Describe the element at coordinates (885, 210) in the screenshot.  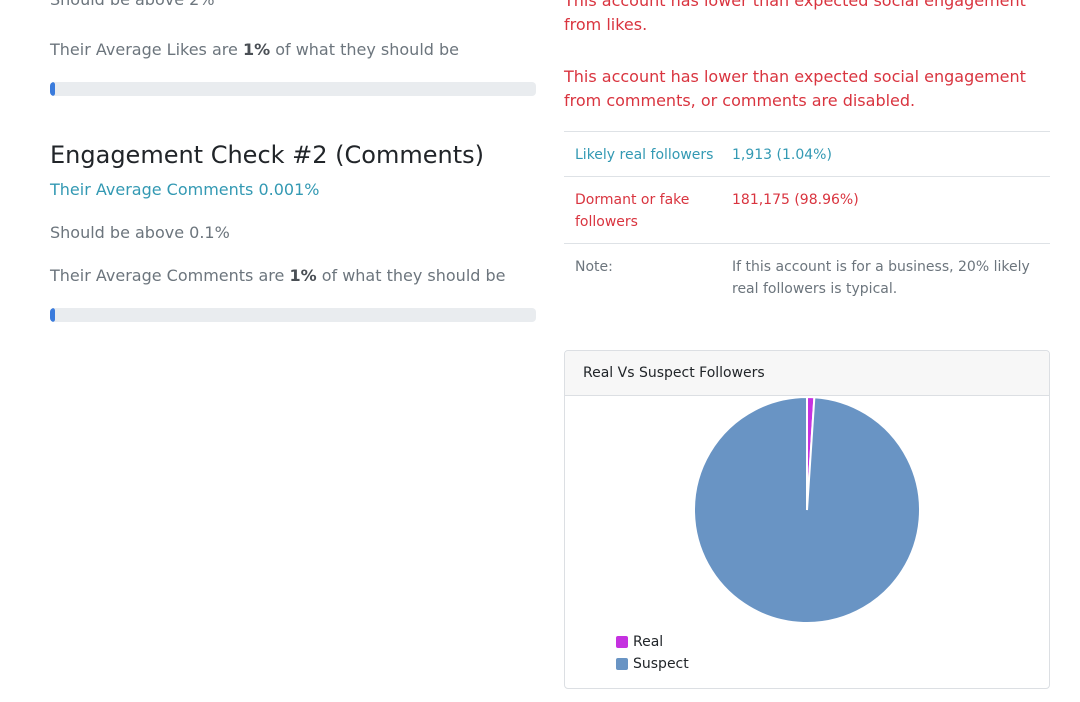
I see `fake-followers-value: 181,175 (98.96%)` at that location.